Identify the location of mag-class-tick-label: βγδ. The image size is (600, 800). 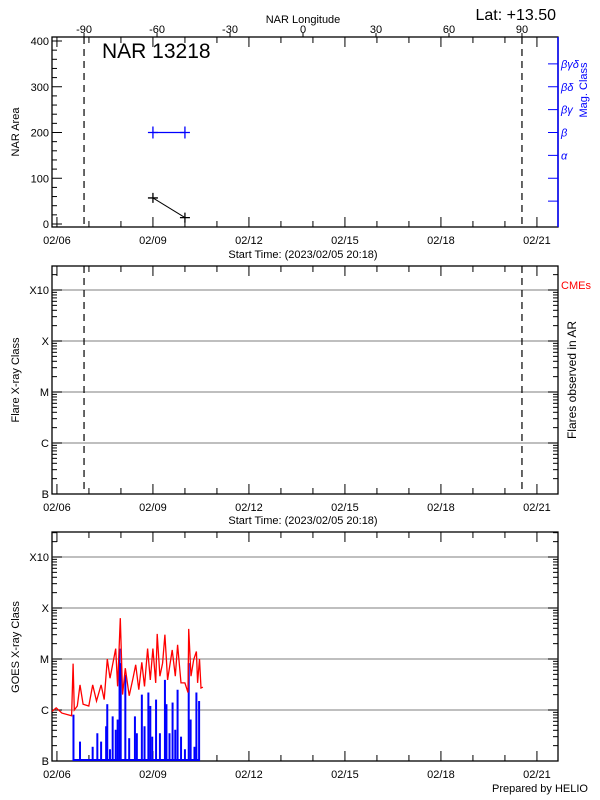
(570, 65).